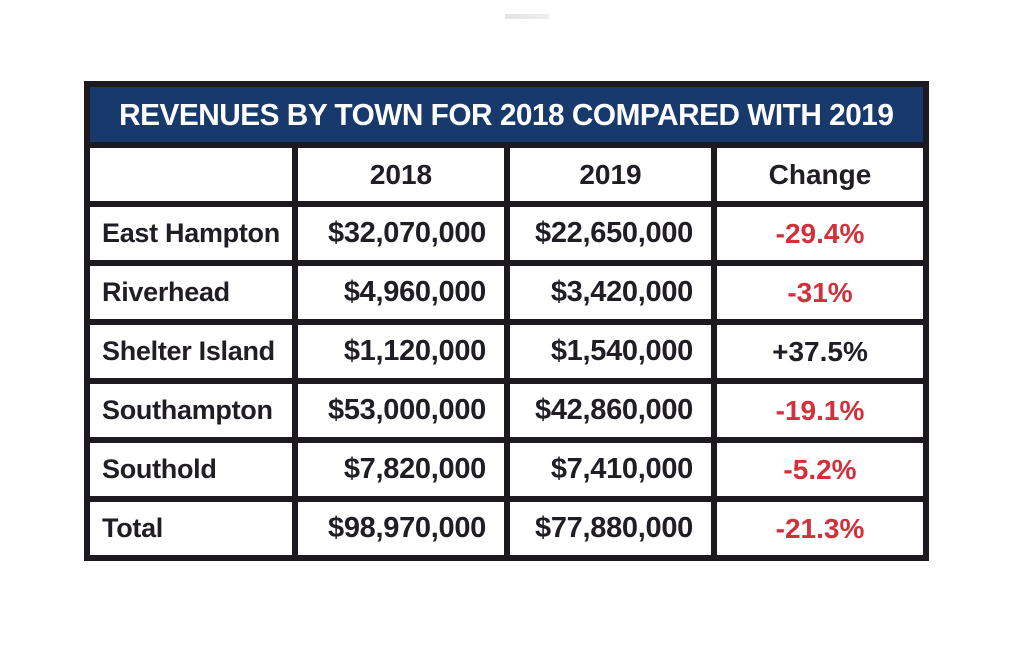 The height and width of the screenshot is (666, 1011). I want to click on town-cell: Shelter Island, so click(191, 351).